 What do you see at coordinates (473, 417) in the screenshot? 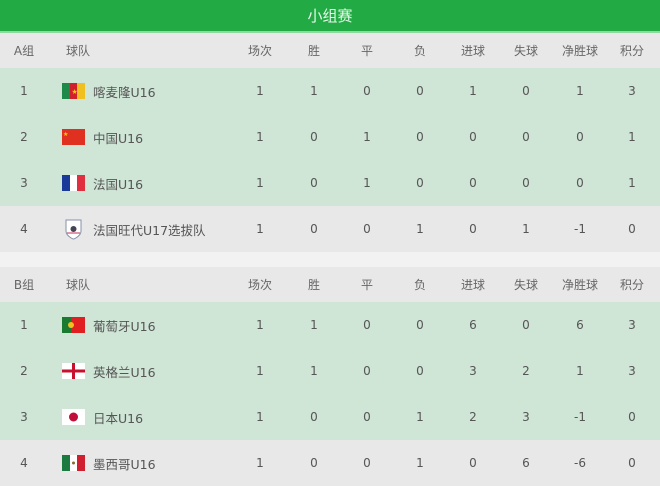
I see `stat-goals-for: 2` at bounding box center [473, 417].